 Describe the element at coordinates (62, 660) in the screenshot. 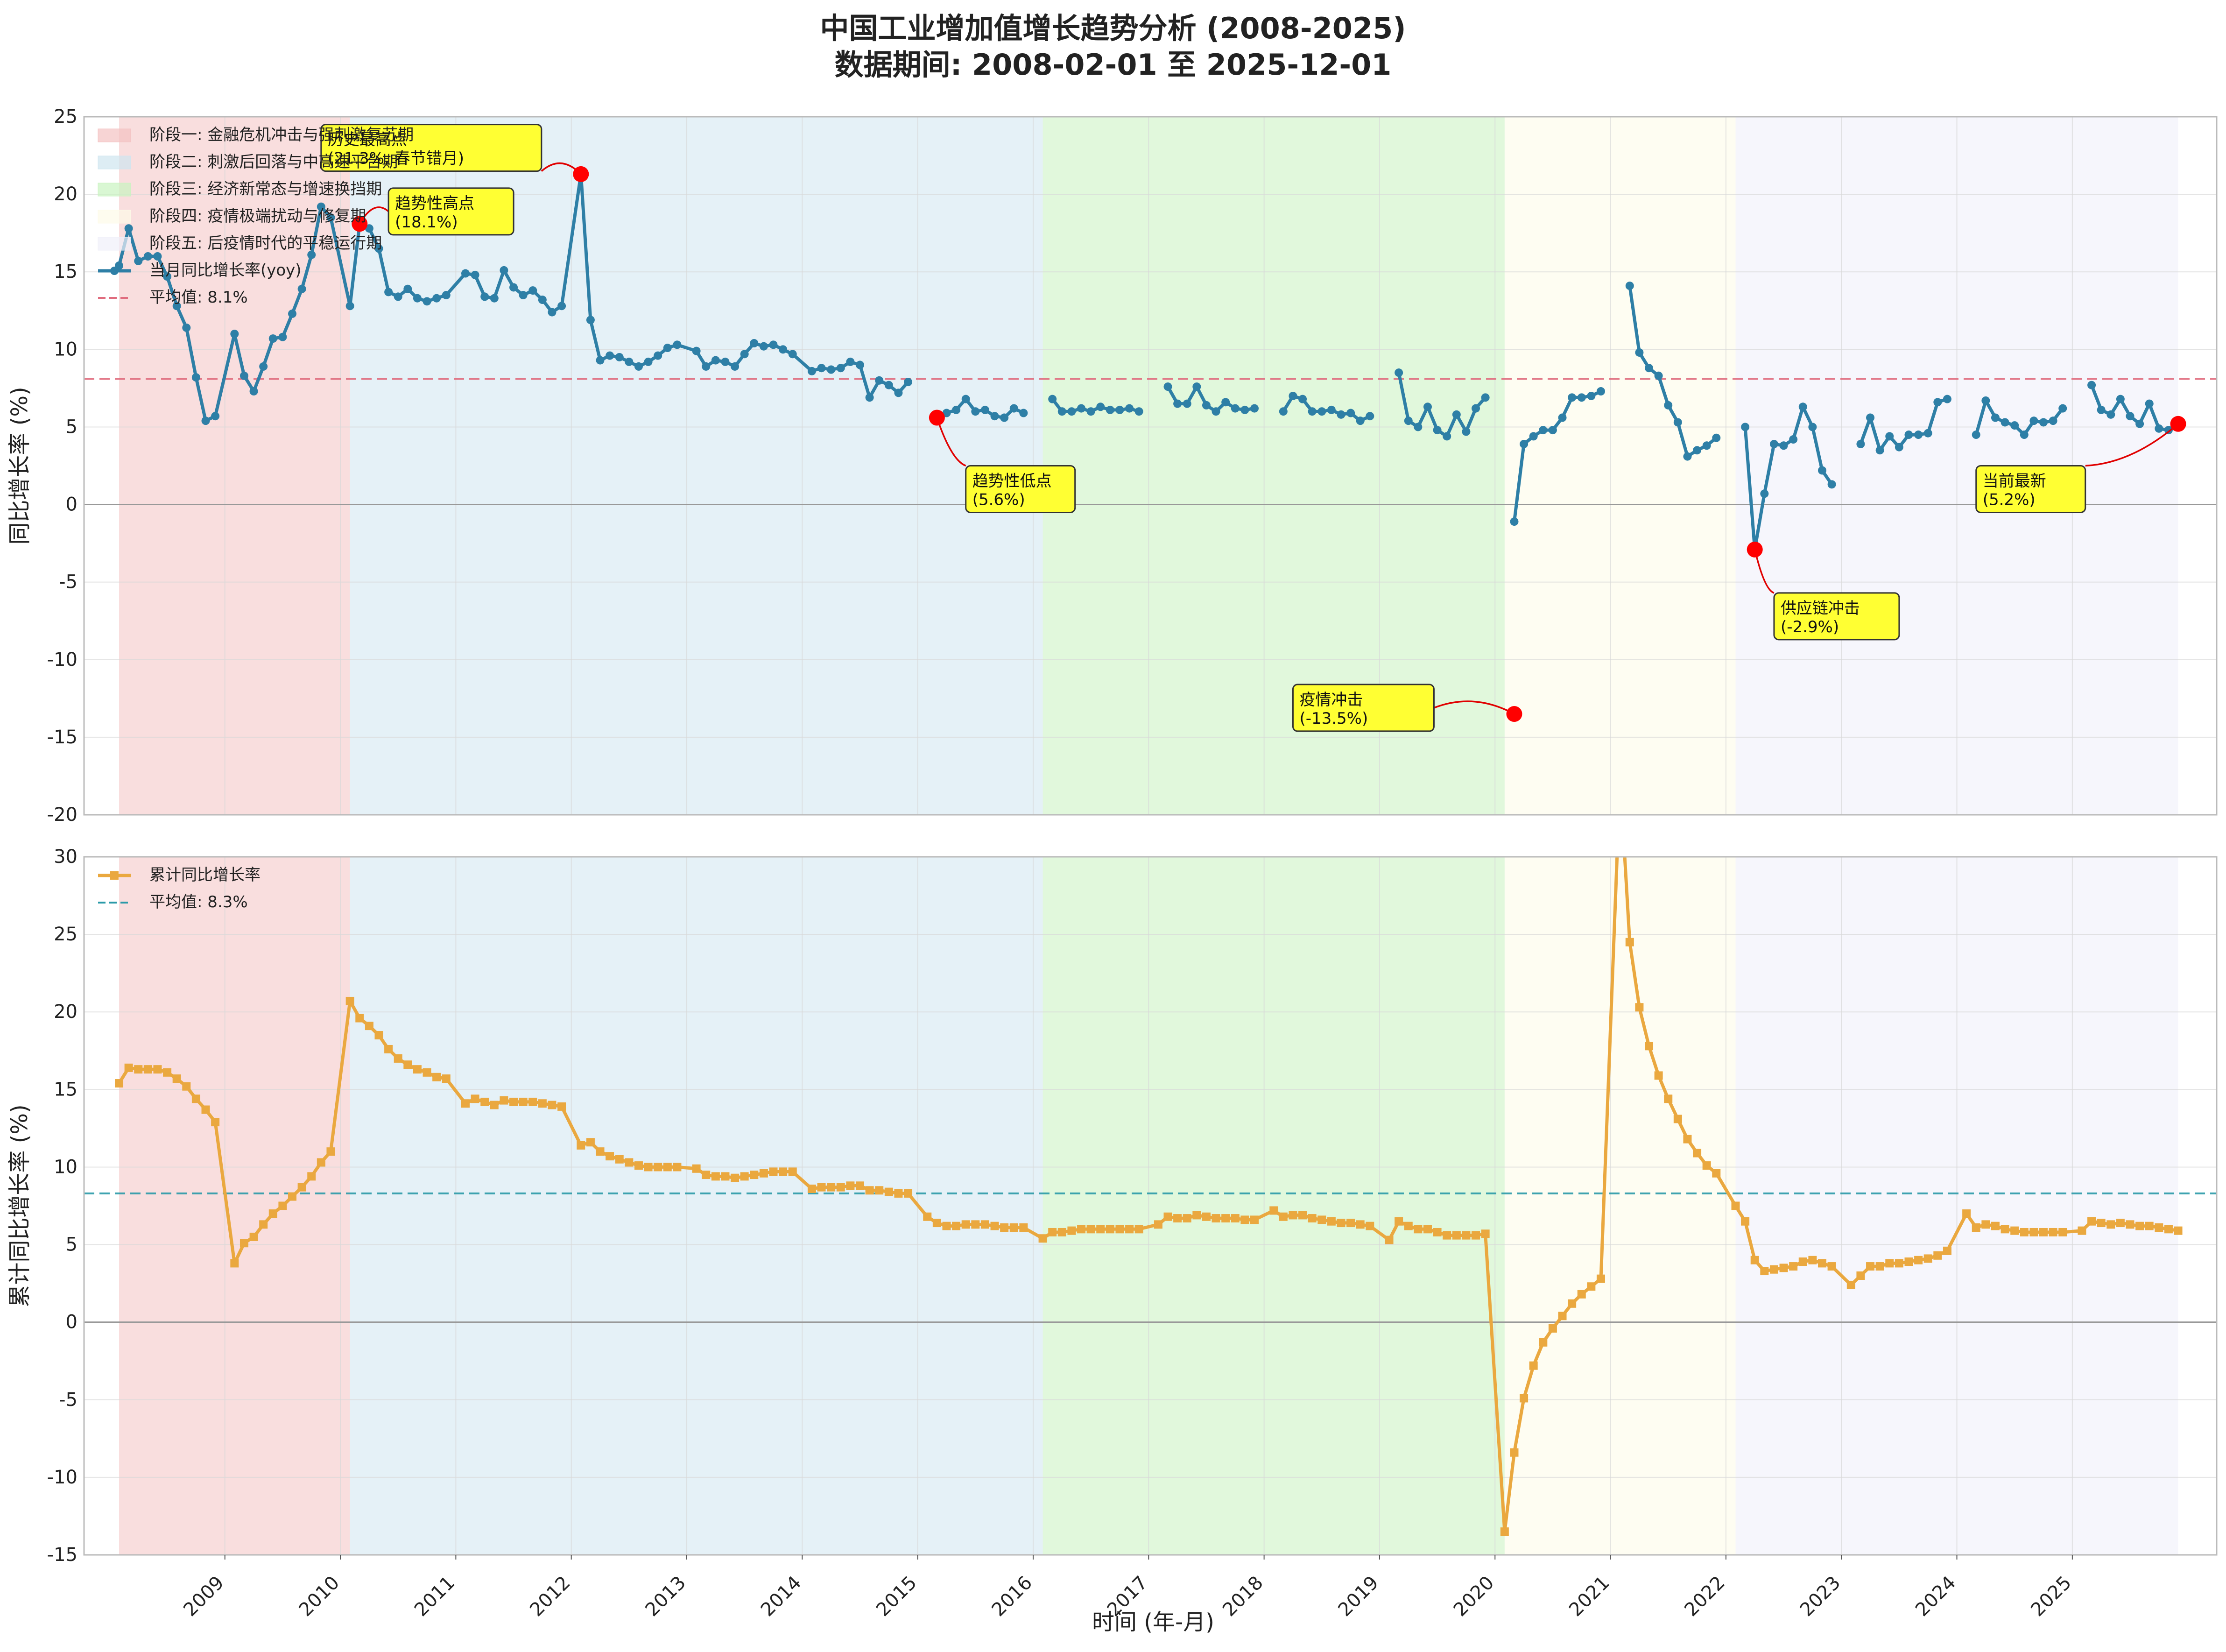

I see `y-tick-label: -10` at that location.